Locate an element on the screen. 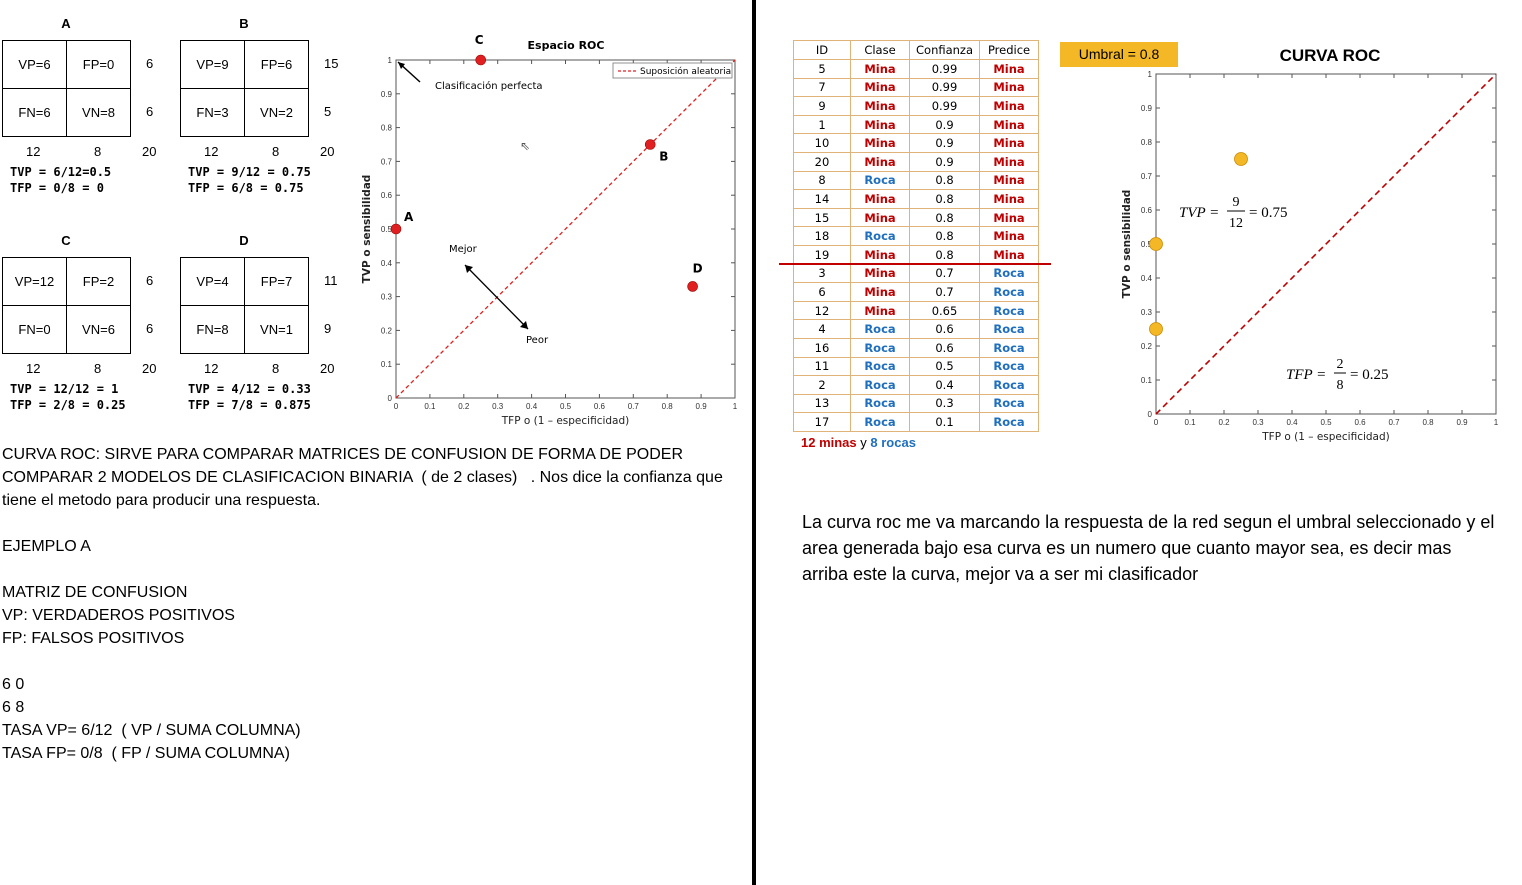 The height and width of the screenshot is (885, 1522). vn-cell: VN=1 is located at coordinates (276, 329).